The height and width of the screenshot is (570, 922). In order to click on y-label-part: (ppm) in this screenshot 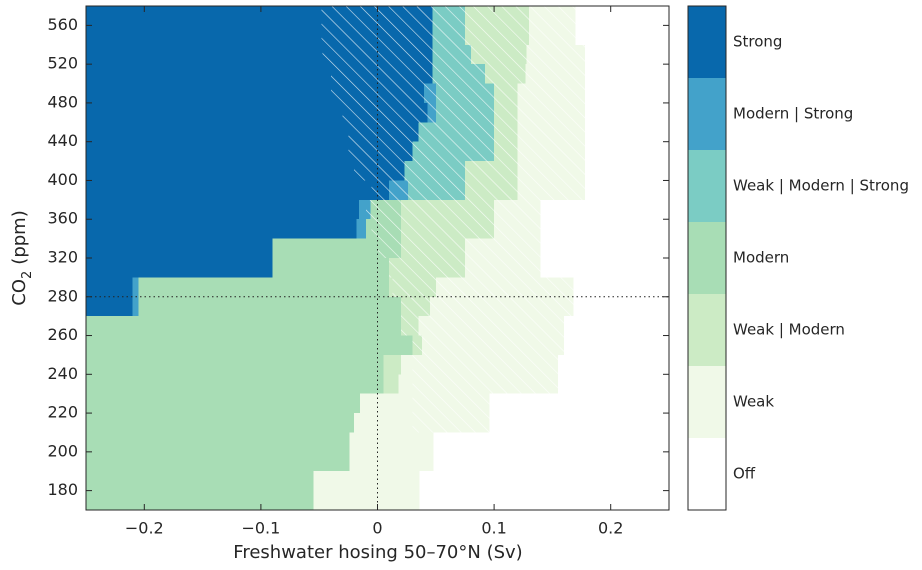, I will do `click(19, 237)`.